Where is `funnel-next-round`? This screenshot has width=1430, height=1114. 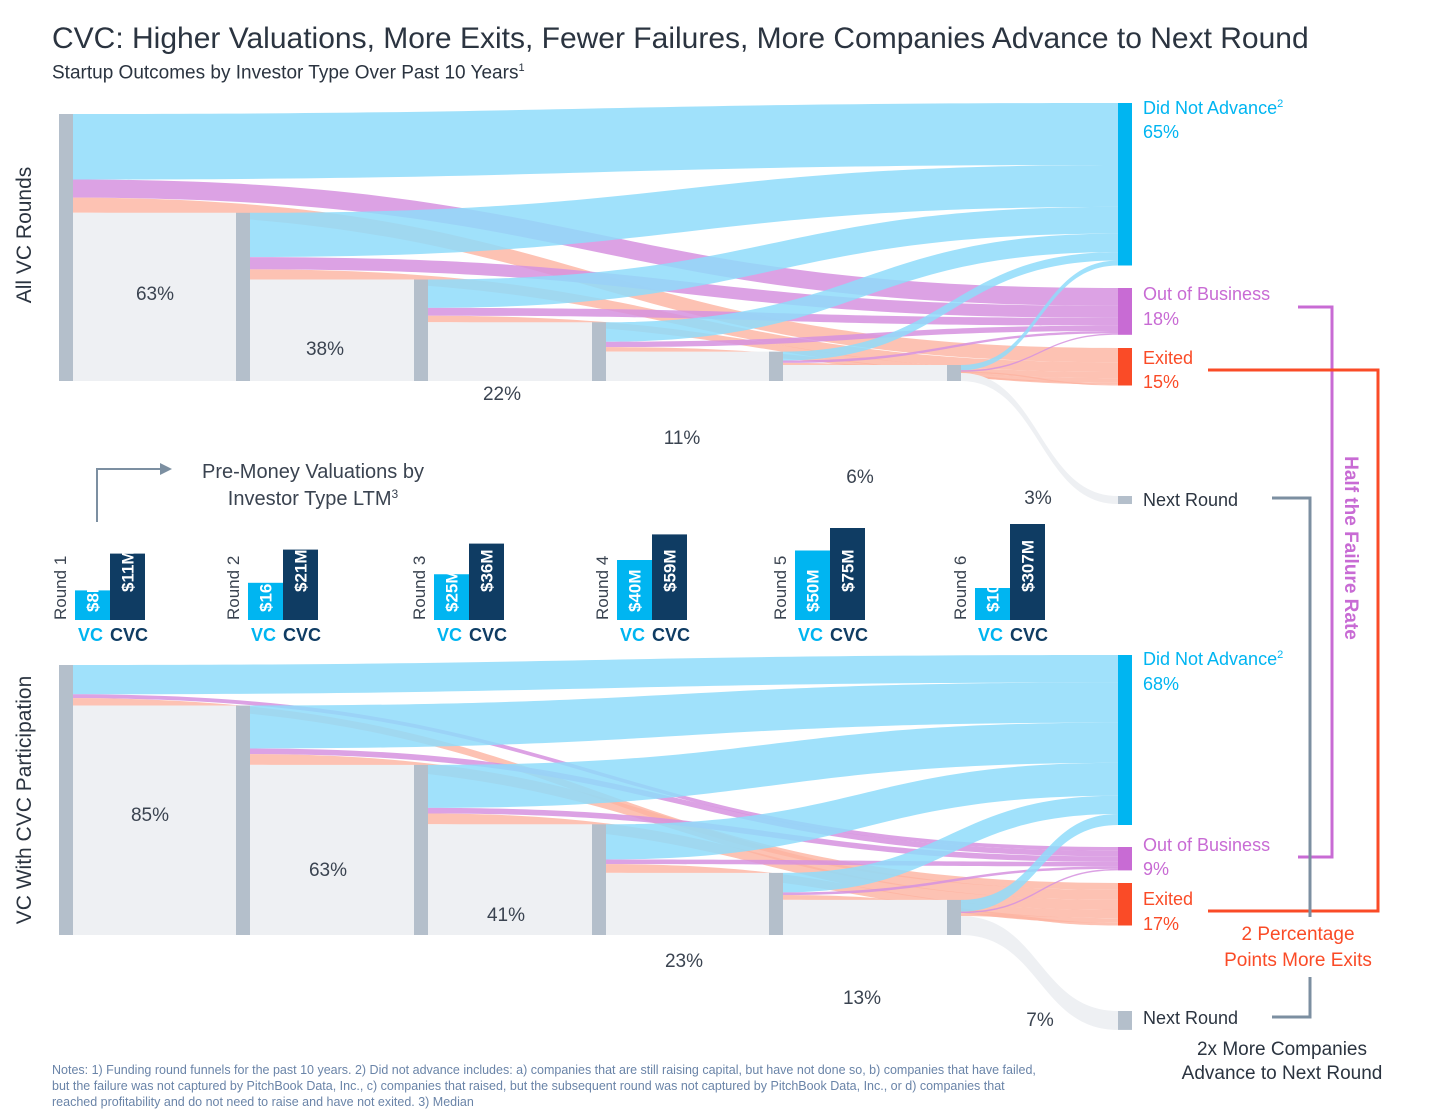 funnel-next-round is located at coordinates (1039, 973).